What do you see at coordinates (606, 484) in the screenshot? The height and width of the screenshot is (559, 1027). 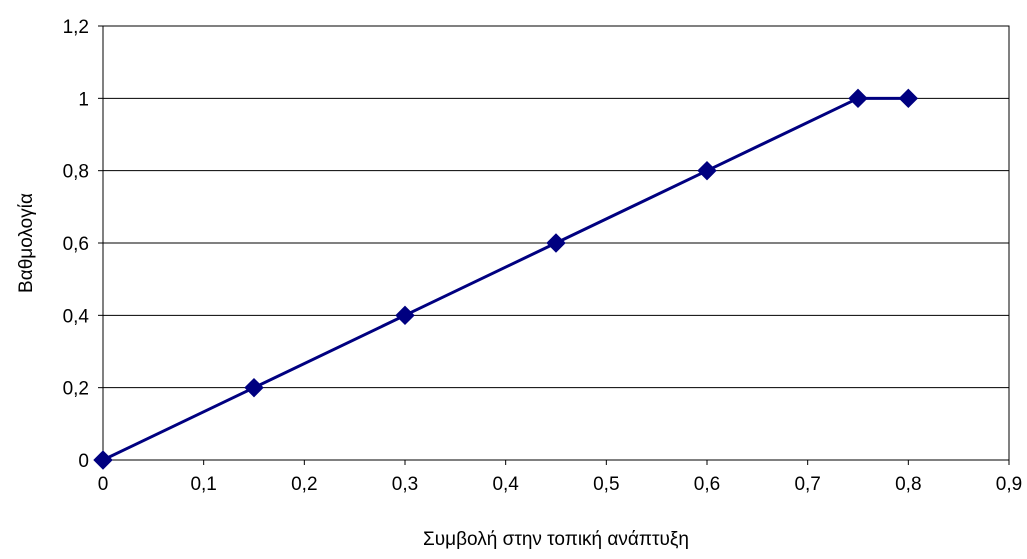 I see `x-tick-label: 0,5` at bounding box center [606, 484].